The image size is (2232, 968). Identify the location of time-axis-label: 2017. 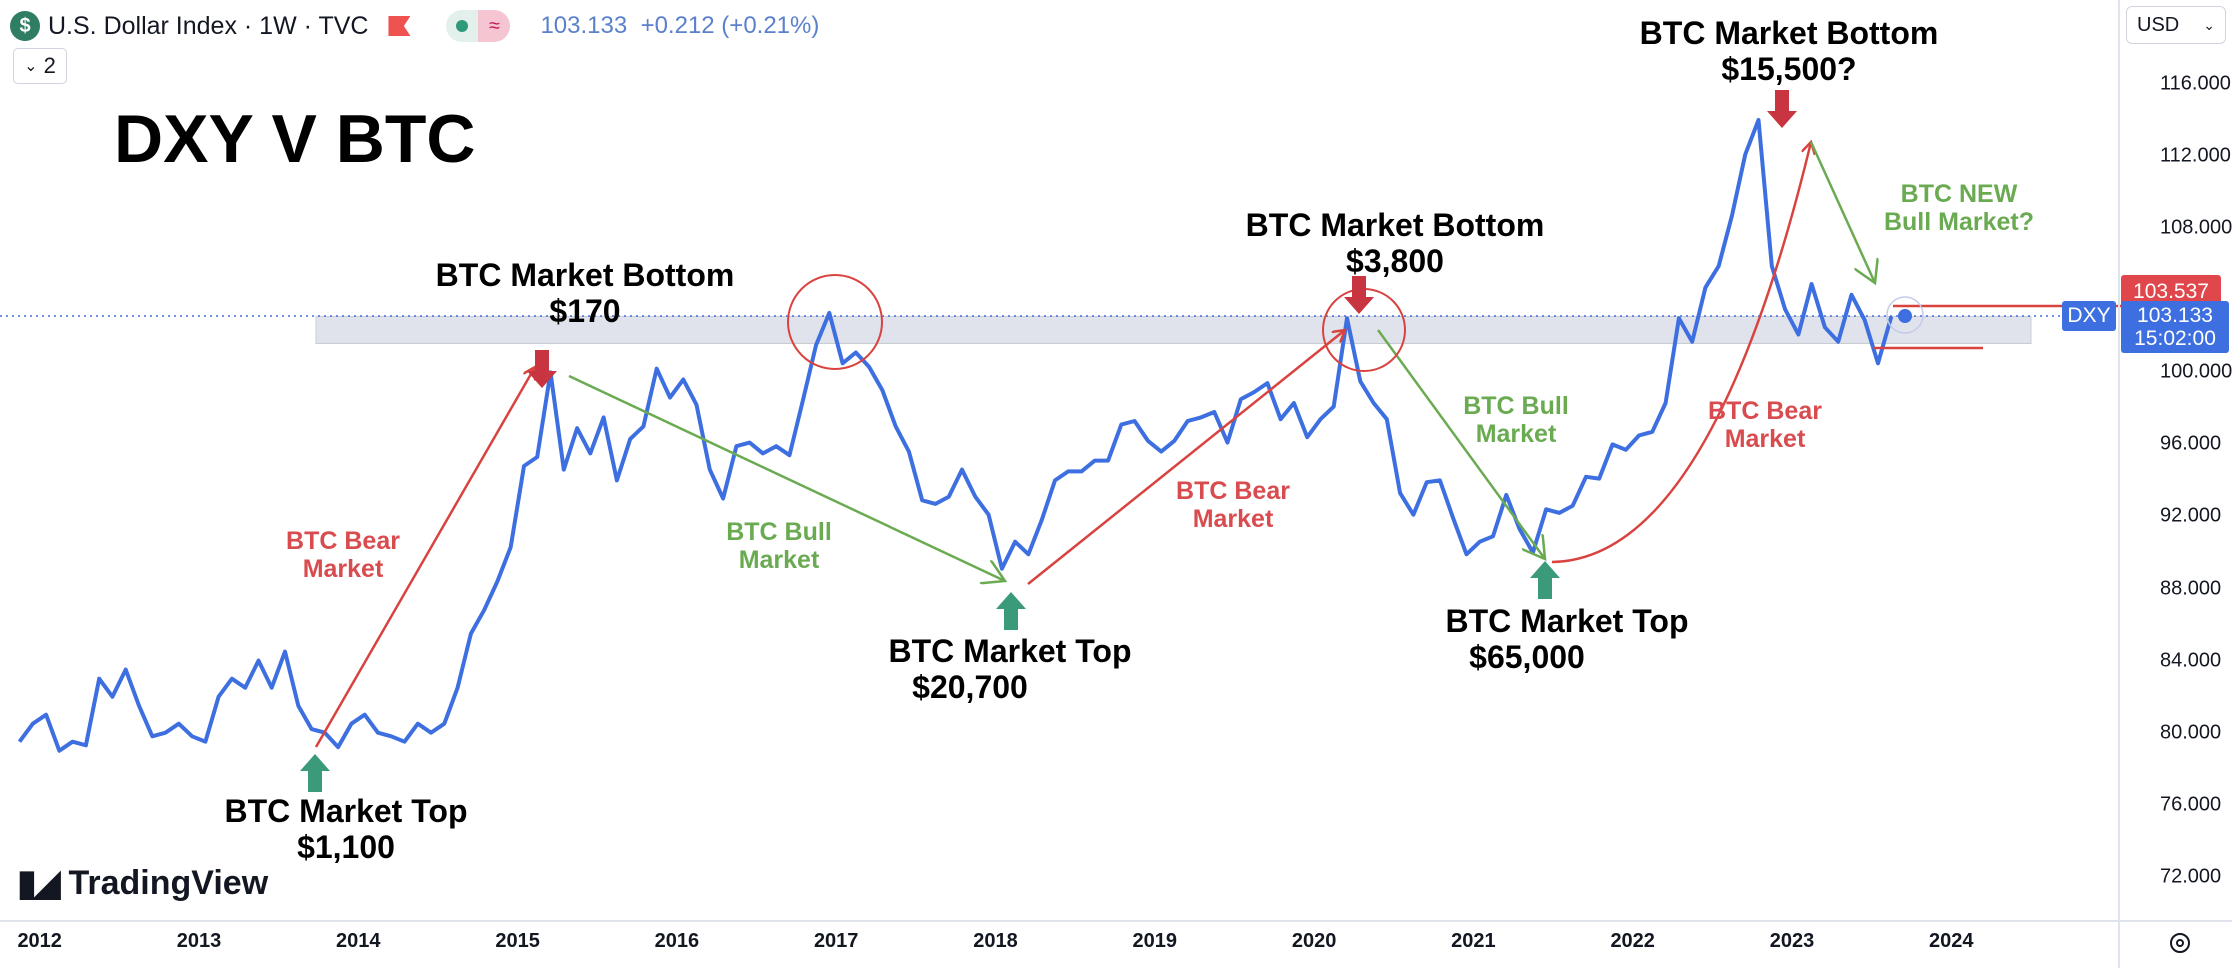
(836, 941).